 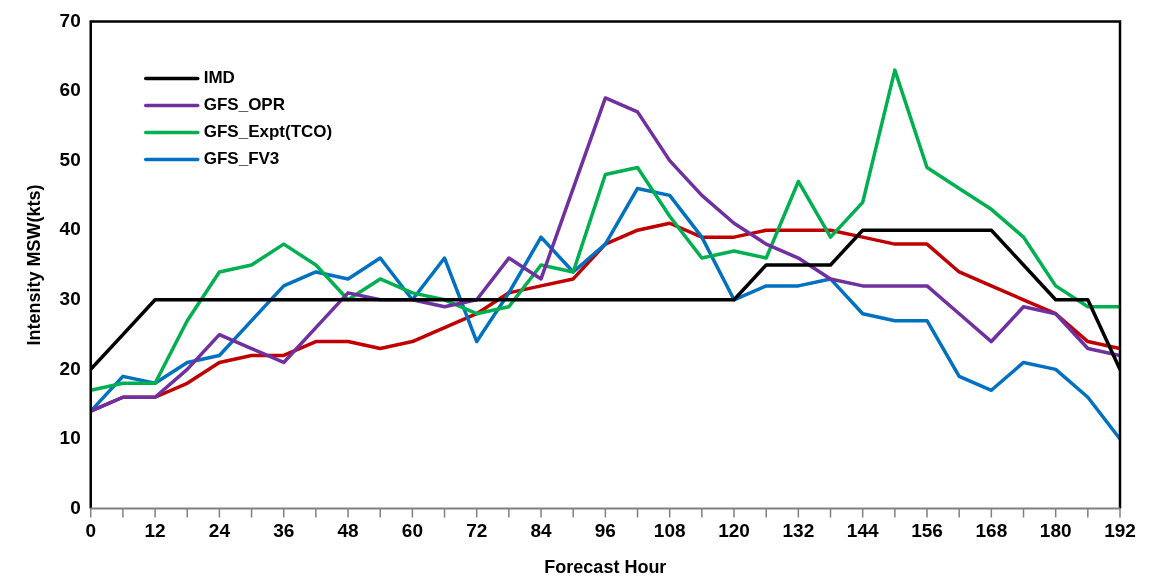 I want to click on x-tick-label: 156, so click(x=927, y=531).